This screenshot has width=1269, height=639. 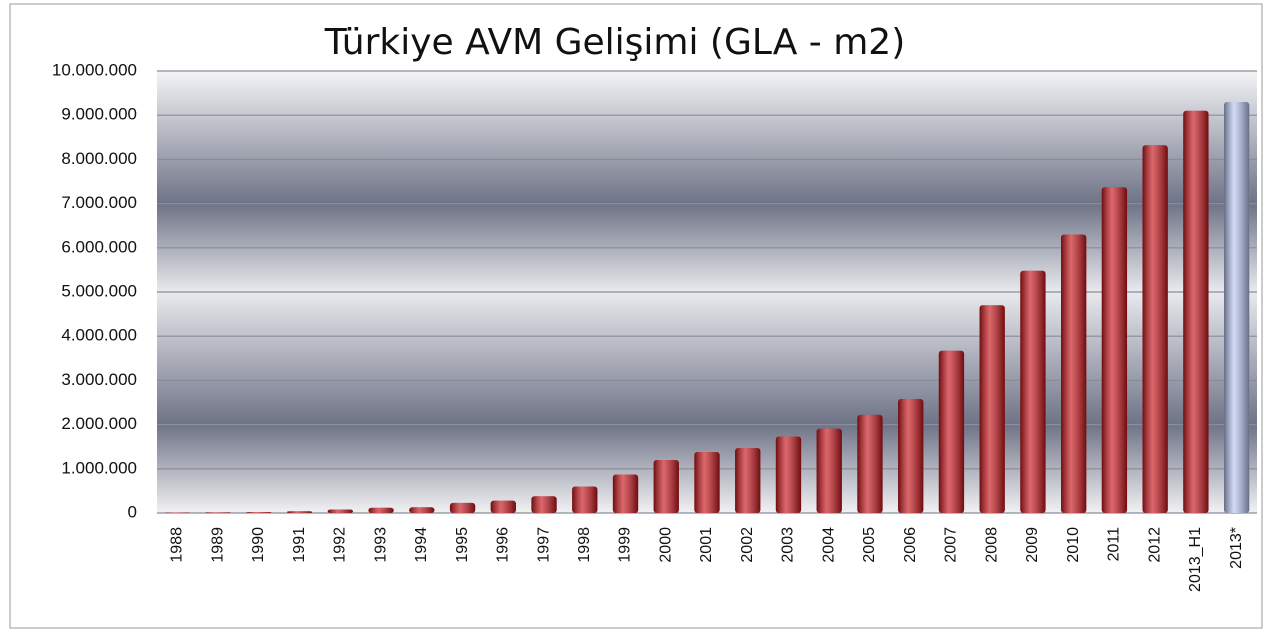 I want to click on x-tick-label: 1988, so click(x=177, y=545).